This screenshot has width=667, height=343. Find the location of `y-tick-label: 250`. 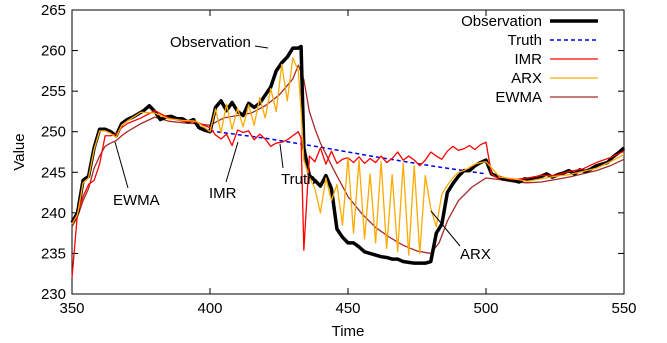

y-tick-label: 250 is located at coordinates (53, 132).